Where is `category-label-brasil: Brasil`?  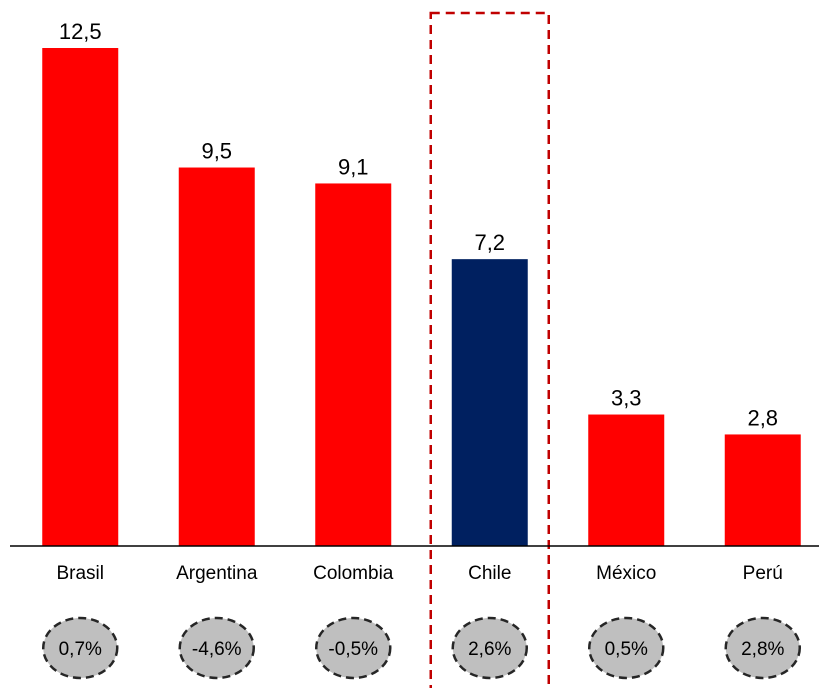 category-label-brasil: Brasil is located at coordinates (80, 573).